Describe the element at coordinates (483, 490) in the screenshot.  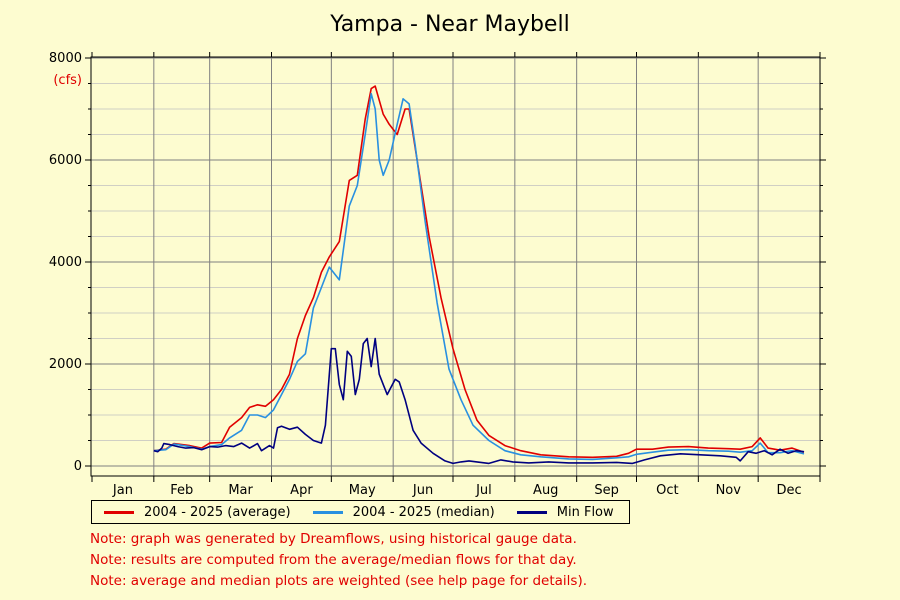
I see `x-tick-label: Jul` at that location.